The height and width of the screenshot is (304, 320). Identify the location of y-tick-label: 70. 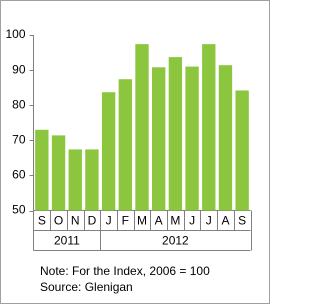
(19, 139).